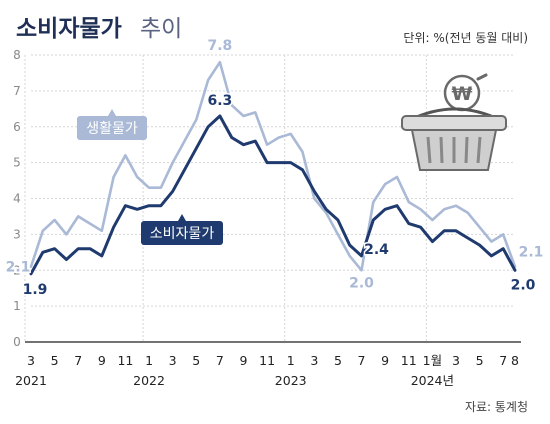 Image resolution: width=550 pixels, height=424 pixels. What do you see at coordinates (454, 122) in the screenshot?
I see `shopping-basket-with-won-coin-icon: ₩` at bounding box center [454, 122].